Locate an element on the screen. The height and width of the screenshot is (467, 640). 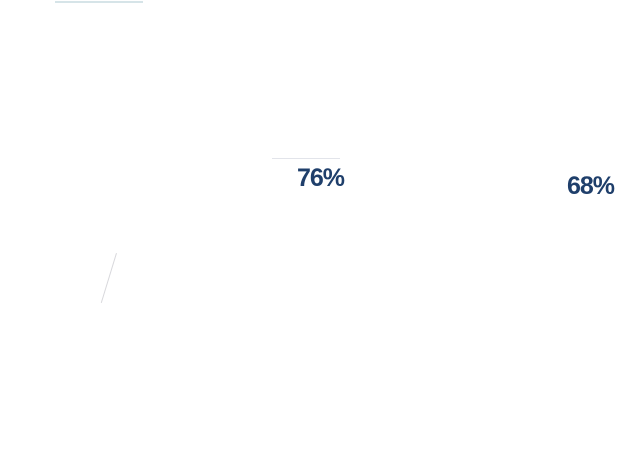
percentage-value-2: 68% is located at coordinates (591, 186).